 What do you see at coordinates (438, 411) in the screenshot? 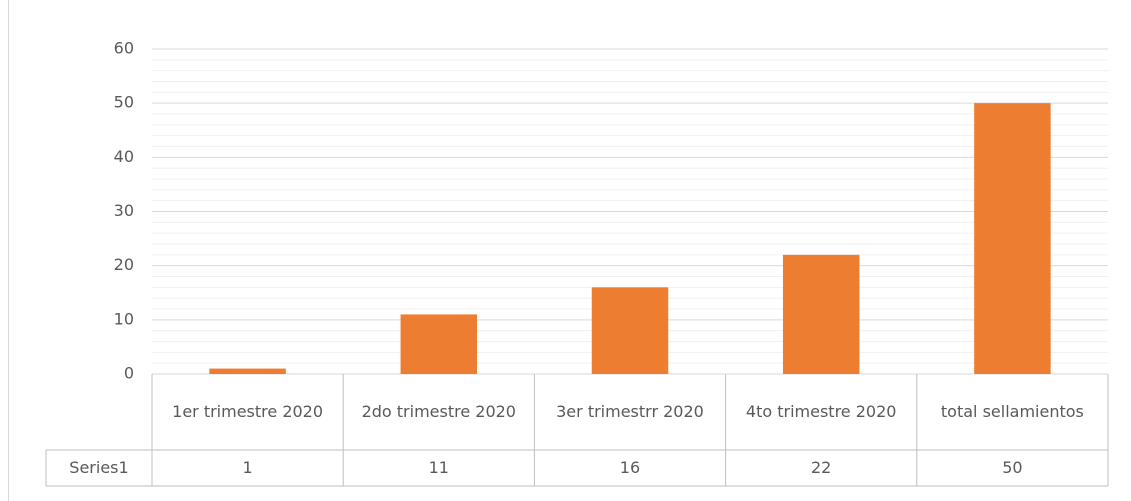
I see `category-label: 2do trimestre 2020` at bounding box center [438, 411].